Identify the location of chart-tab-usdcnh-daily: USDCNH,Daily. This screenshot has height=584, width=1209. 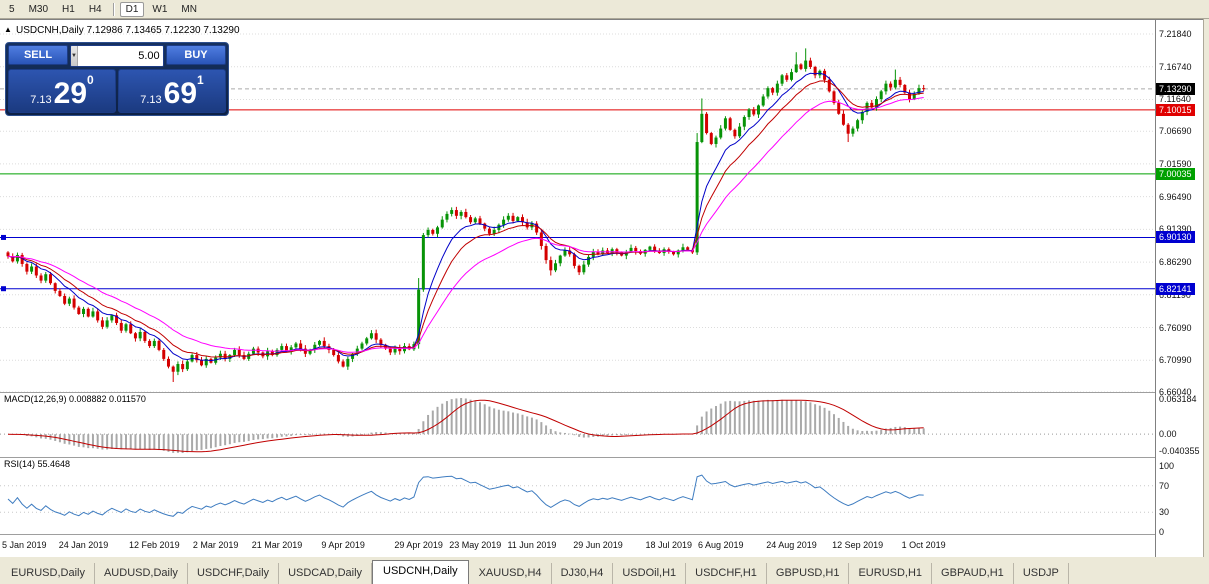
(420, 572).